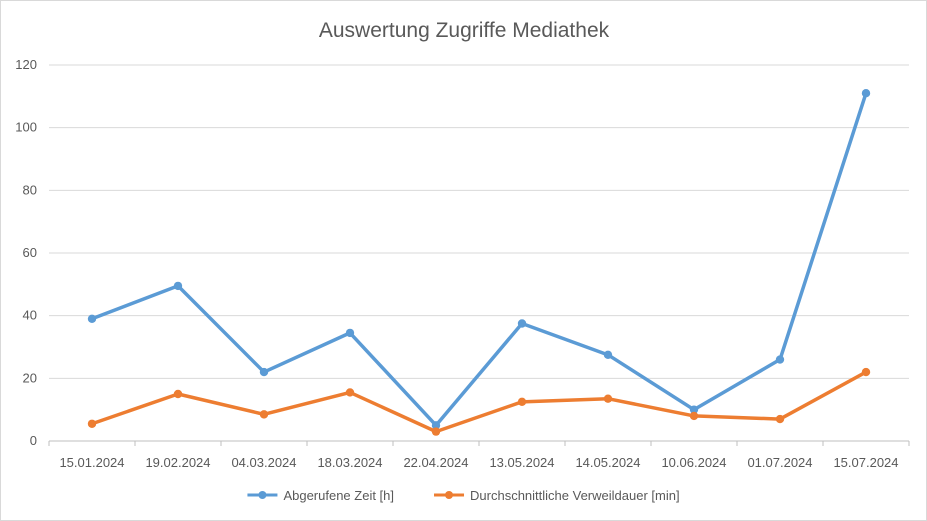 The width and height of the screenshot is (927, 521). What do you see at coordinates (865, 462) in the screenshot?
I see `x-tick-label: 15.07.2024` at bounding box center [865, 462].